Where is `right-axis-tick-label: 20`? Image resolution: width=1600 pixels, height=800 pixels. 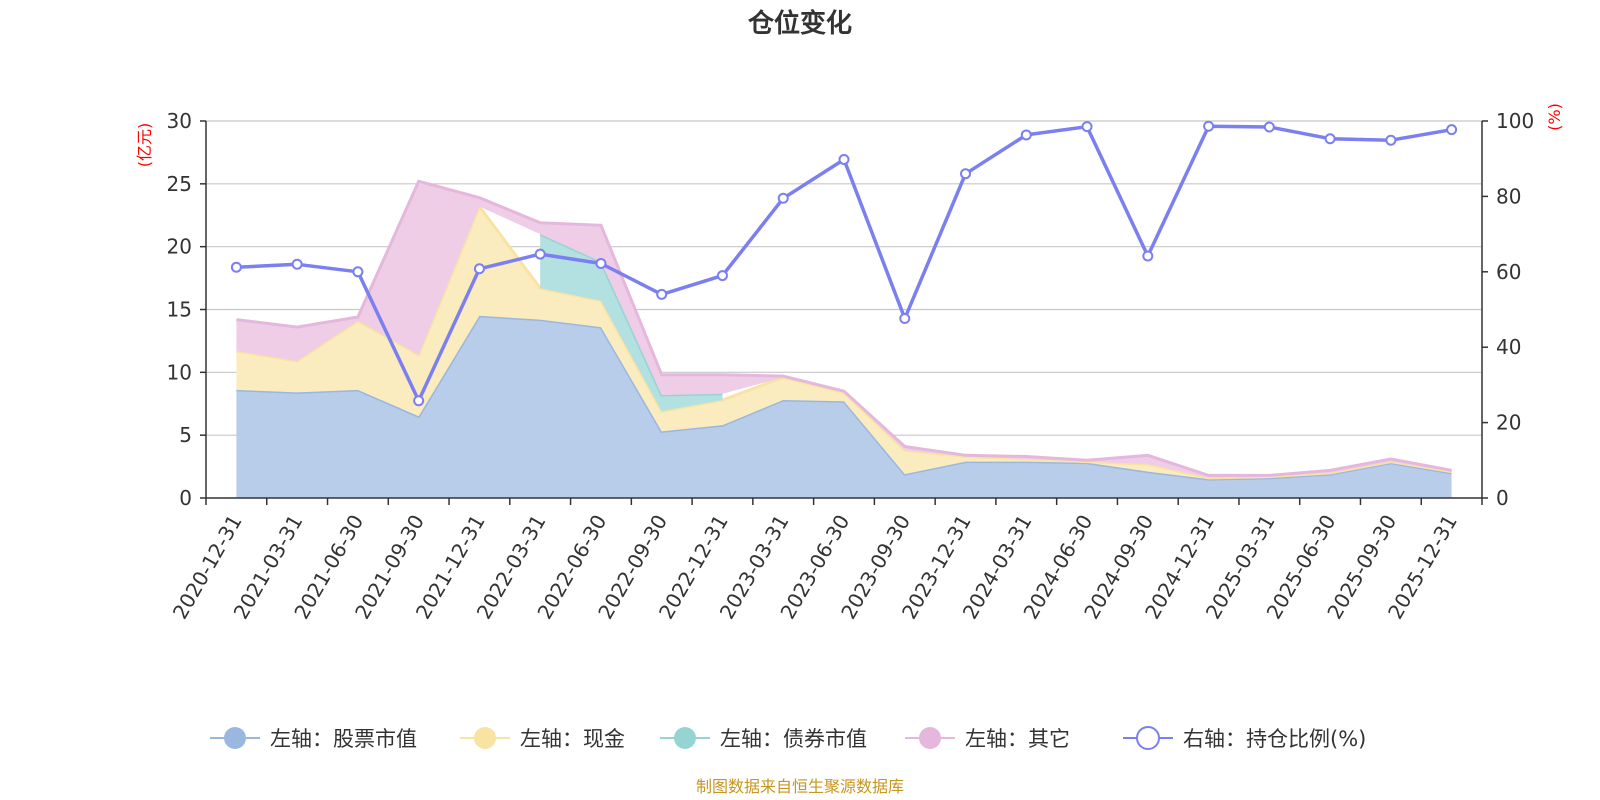 right-axis-tick-label: 20 is located at coordinates (1508, 423).